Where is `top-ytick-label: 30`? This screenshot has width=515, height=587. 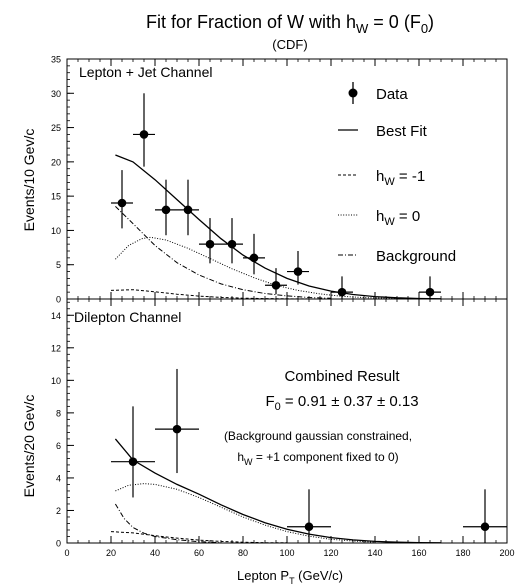 top-ytick-label: 30 is located at coordinates (56, 94).